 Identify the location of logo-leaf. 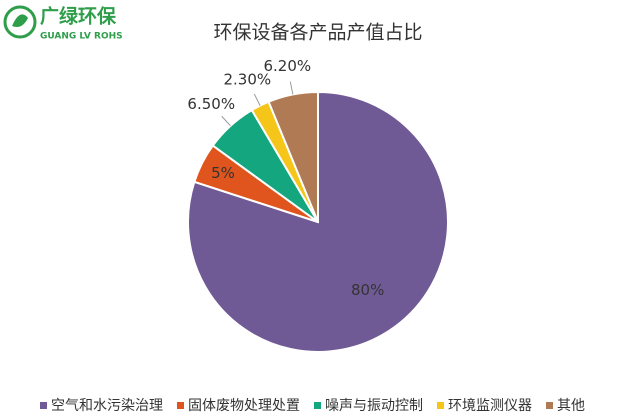
(20, 20).